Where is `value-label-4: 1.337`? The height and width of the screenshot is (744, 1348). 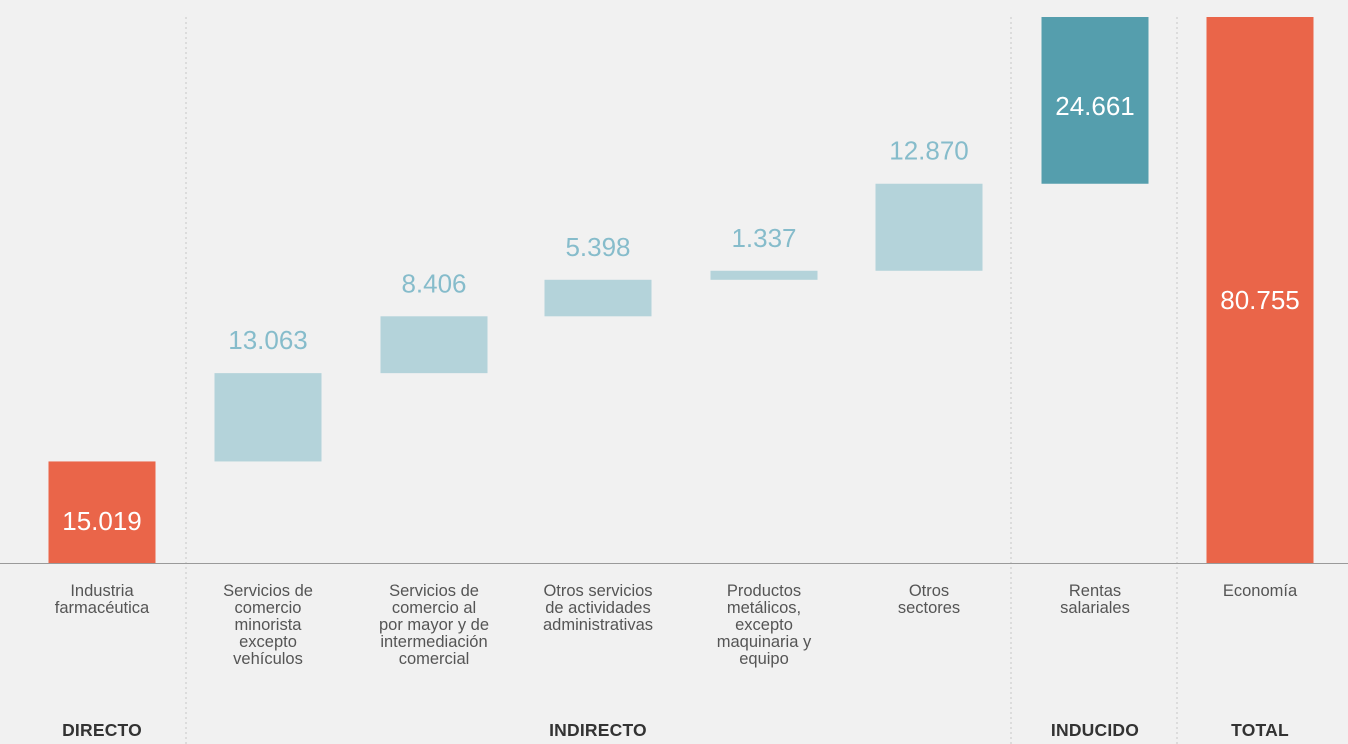
value-label-4: 1.337 is located at coordinates (763, 238).